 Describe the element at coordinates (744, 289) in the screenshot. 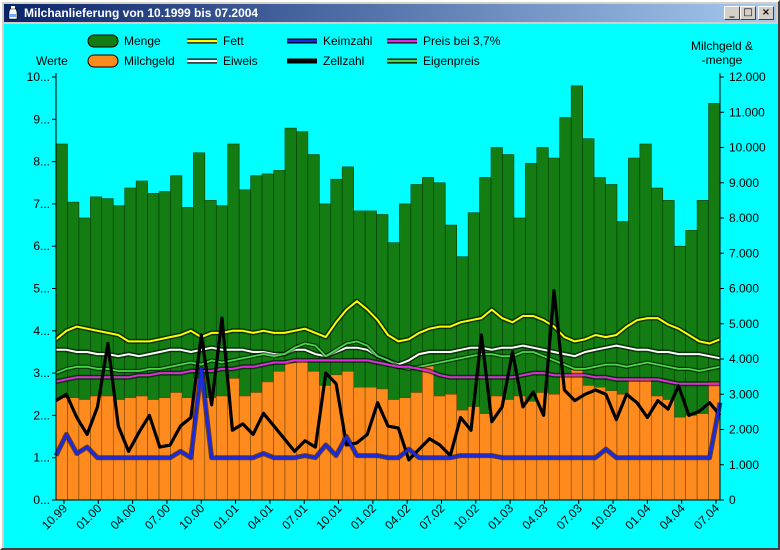

I see `right-tick-label: 6.000` at that location.